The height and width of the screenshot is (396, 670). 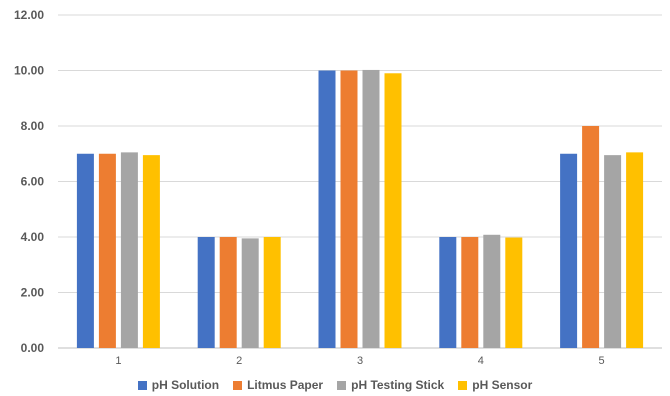 I want to click on y-tick-label: 12.00, so click(x=29, y=15).